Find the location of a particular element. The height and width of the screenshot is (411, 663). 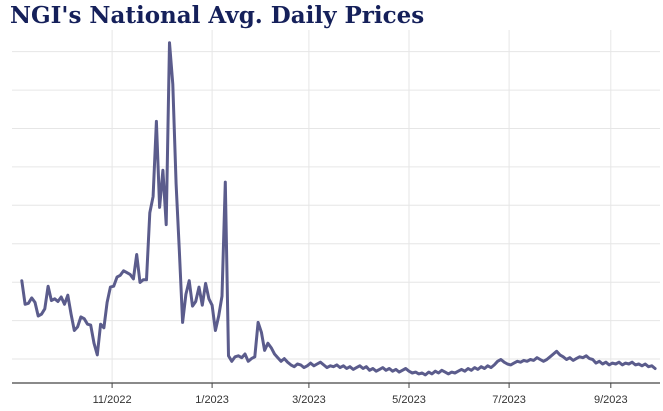

x-tick-label: 11/2022 is located at coordinates (112, 400).